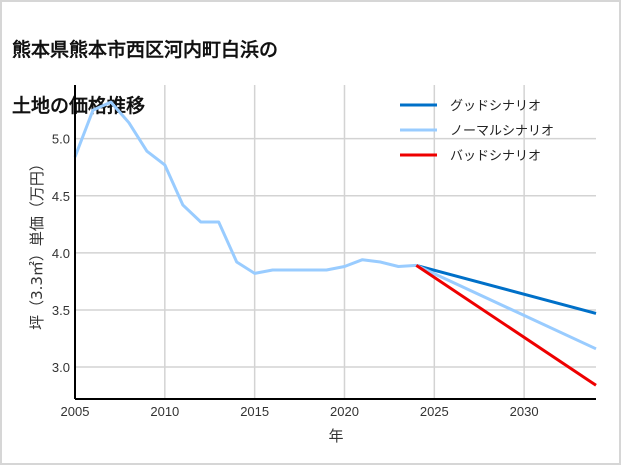 Image resolution: width=621 pixels, height=465 pixels. Describe the element at coordinates (61, 139) in the screenshot. I see `y-tick-label: 5.0` at that location.